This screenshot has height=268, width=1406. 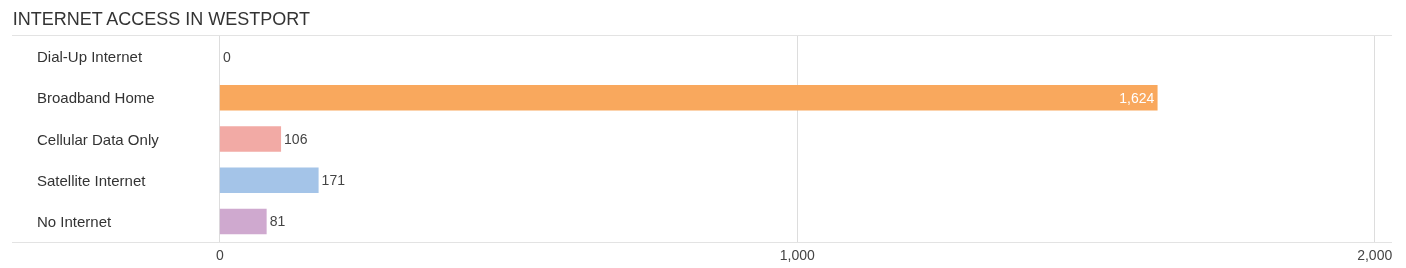 What do you see at coordinates (1137, 97) in the screenshot?
I see `data-label: 1,624` at bounding box center [1137, 97].